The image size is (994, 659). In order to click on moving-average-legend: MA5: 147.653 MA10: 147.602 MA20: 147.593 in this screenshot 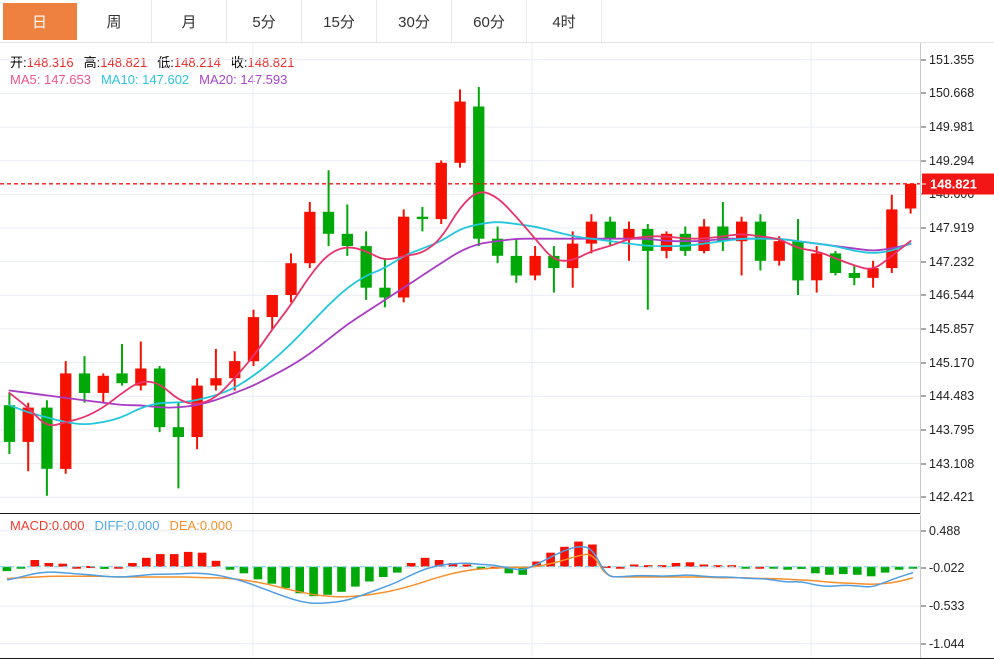, I will do `click(153, 79)`.